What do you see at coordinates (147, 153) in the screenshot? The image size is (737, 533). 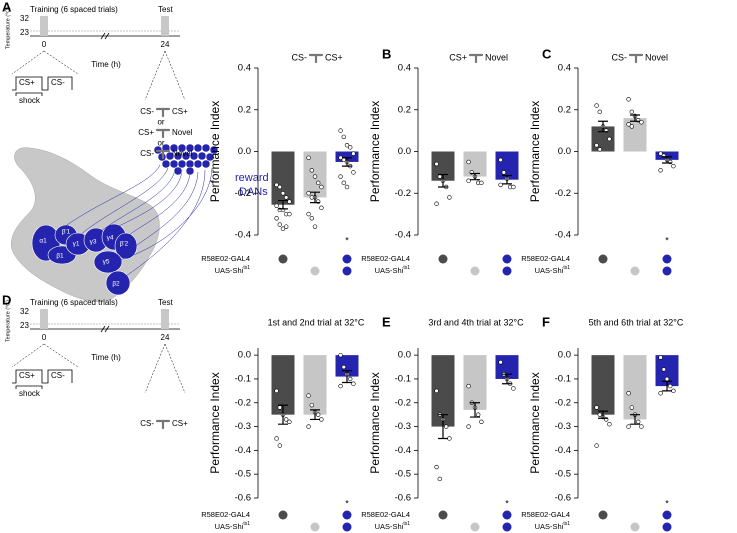 I see `test-odor: CS-` at bounding box center [147, 153].